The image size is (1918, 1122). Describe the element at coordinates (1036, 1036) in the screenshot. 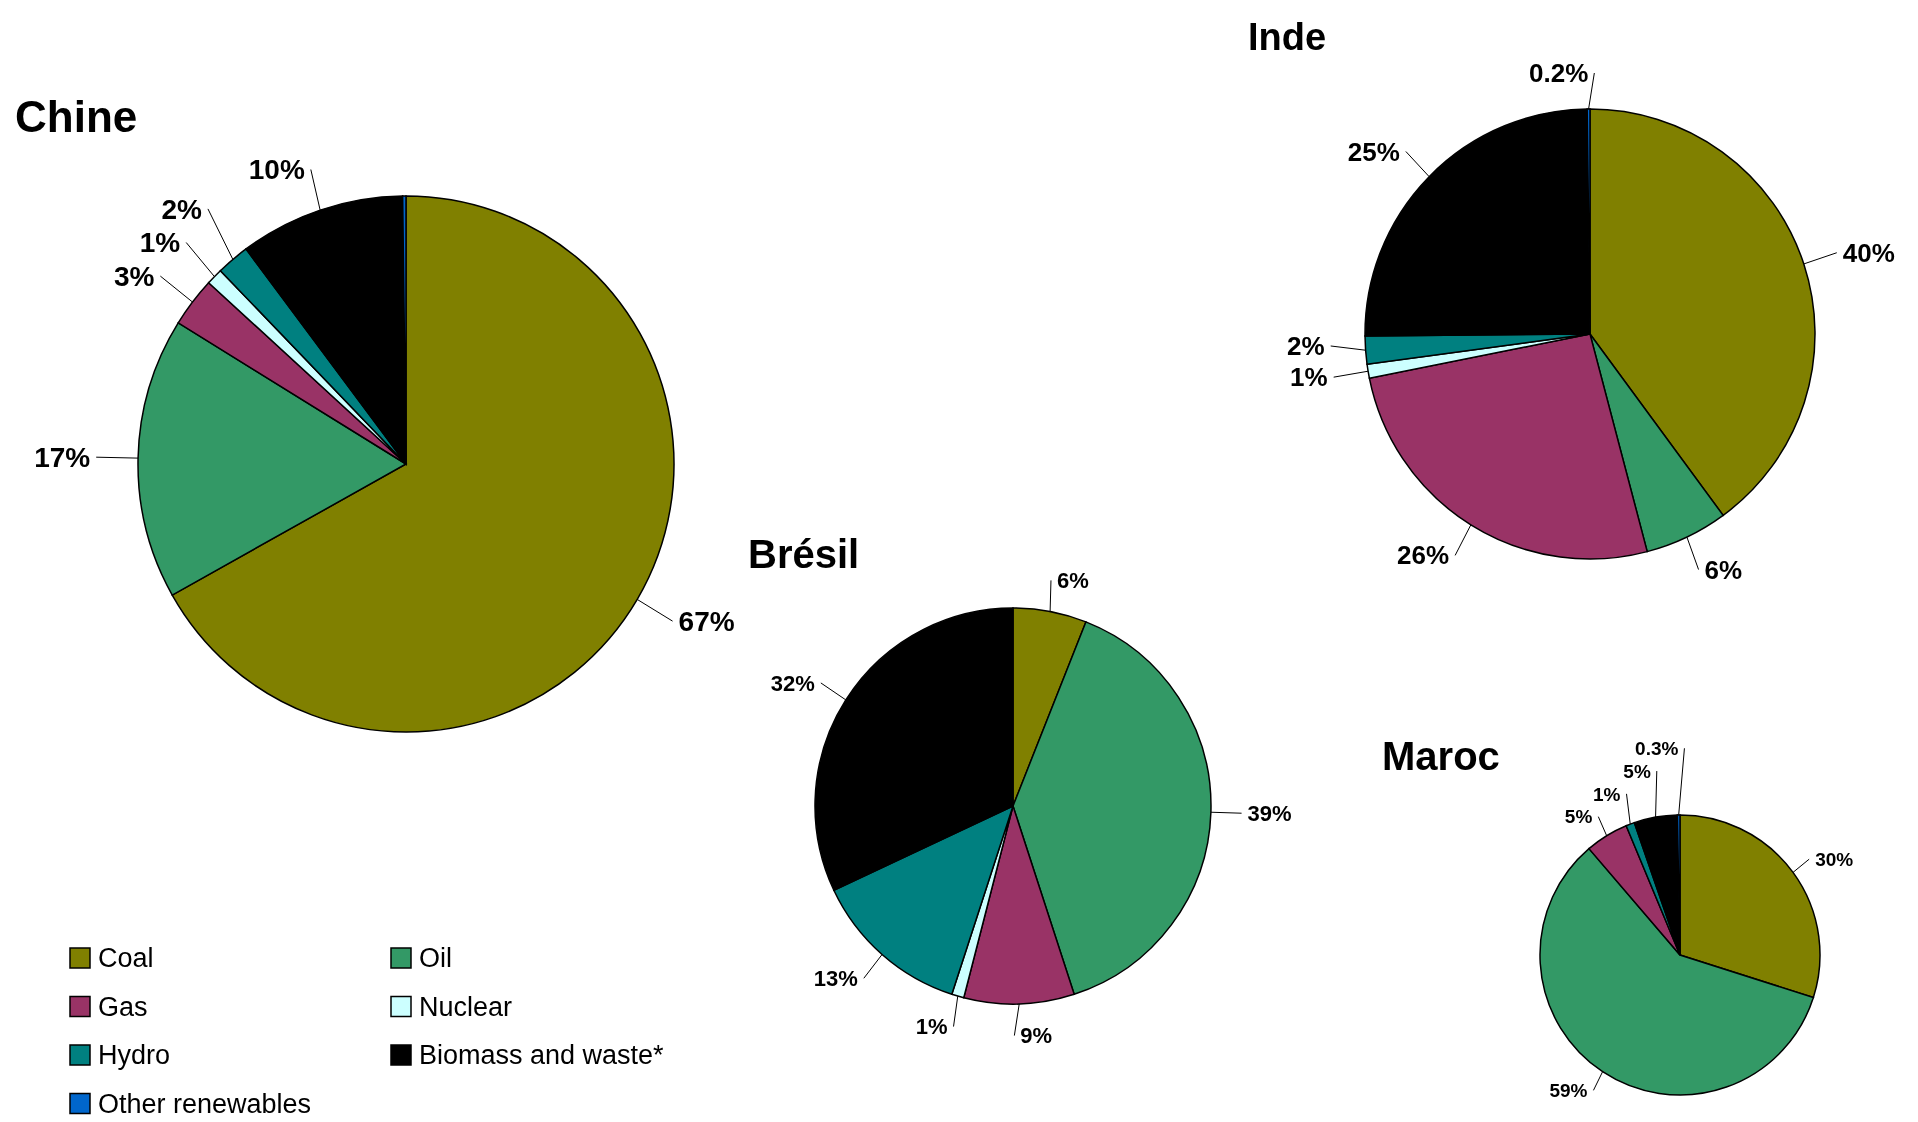

I see `data-label: 9%` at that location.